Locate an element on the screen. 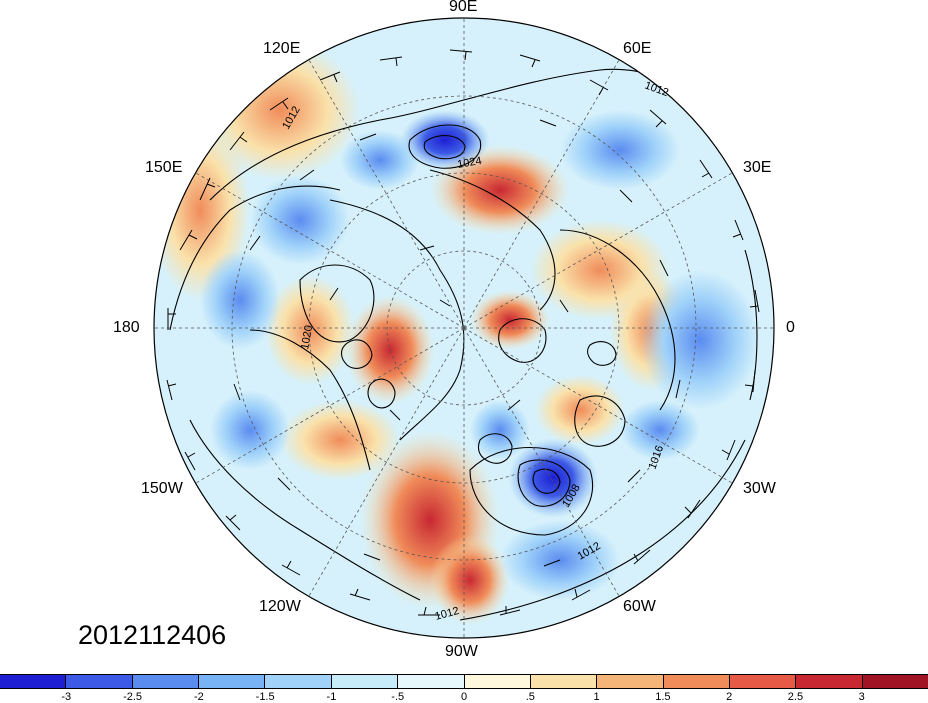  lon-label-120w: 120W is located at coordinates (280, 606).